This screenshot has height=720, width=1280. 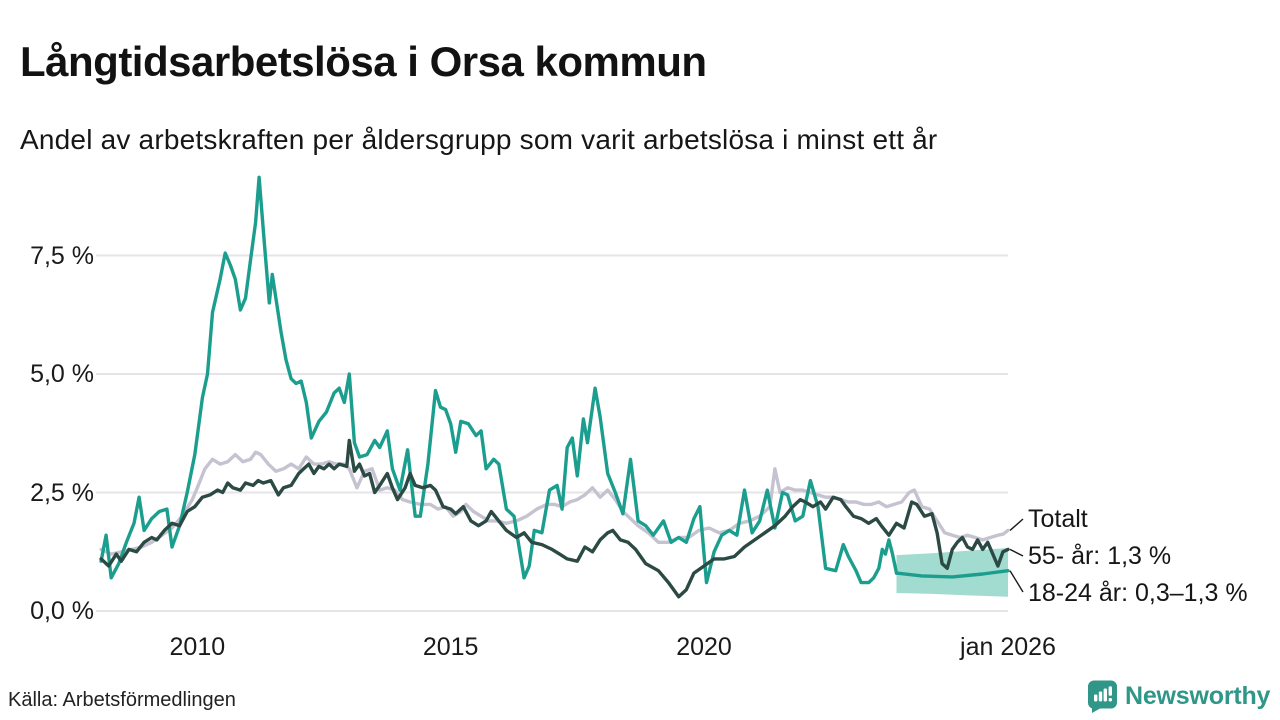 What do you see at coordinates (1105, 694) in the screenshot?
I see `bar-chart-glyph-bar3` at bounding box center [1105, 694].